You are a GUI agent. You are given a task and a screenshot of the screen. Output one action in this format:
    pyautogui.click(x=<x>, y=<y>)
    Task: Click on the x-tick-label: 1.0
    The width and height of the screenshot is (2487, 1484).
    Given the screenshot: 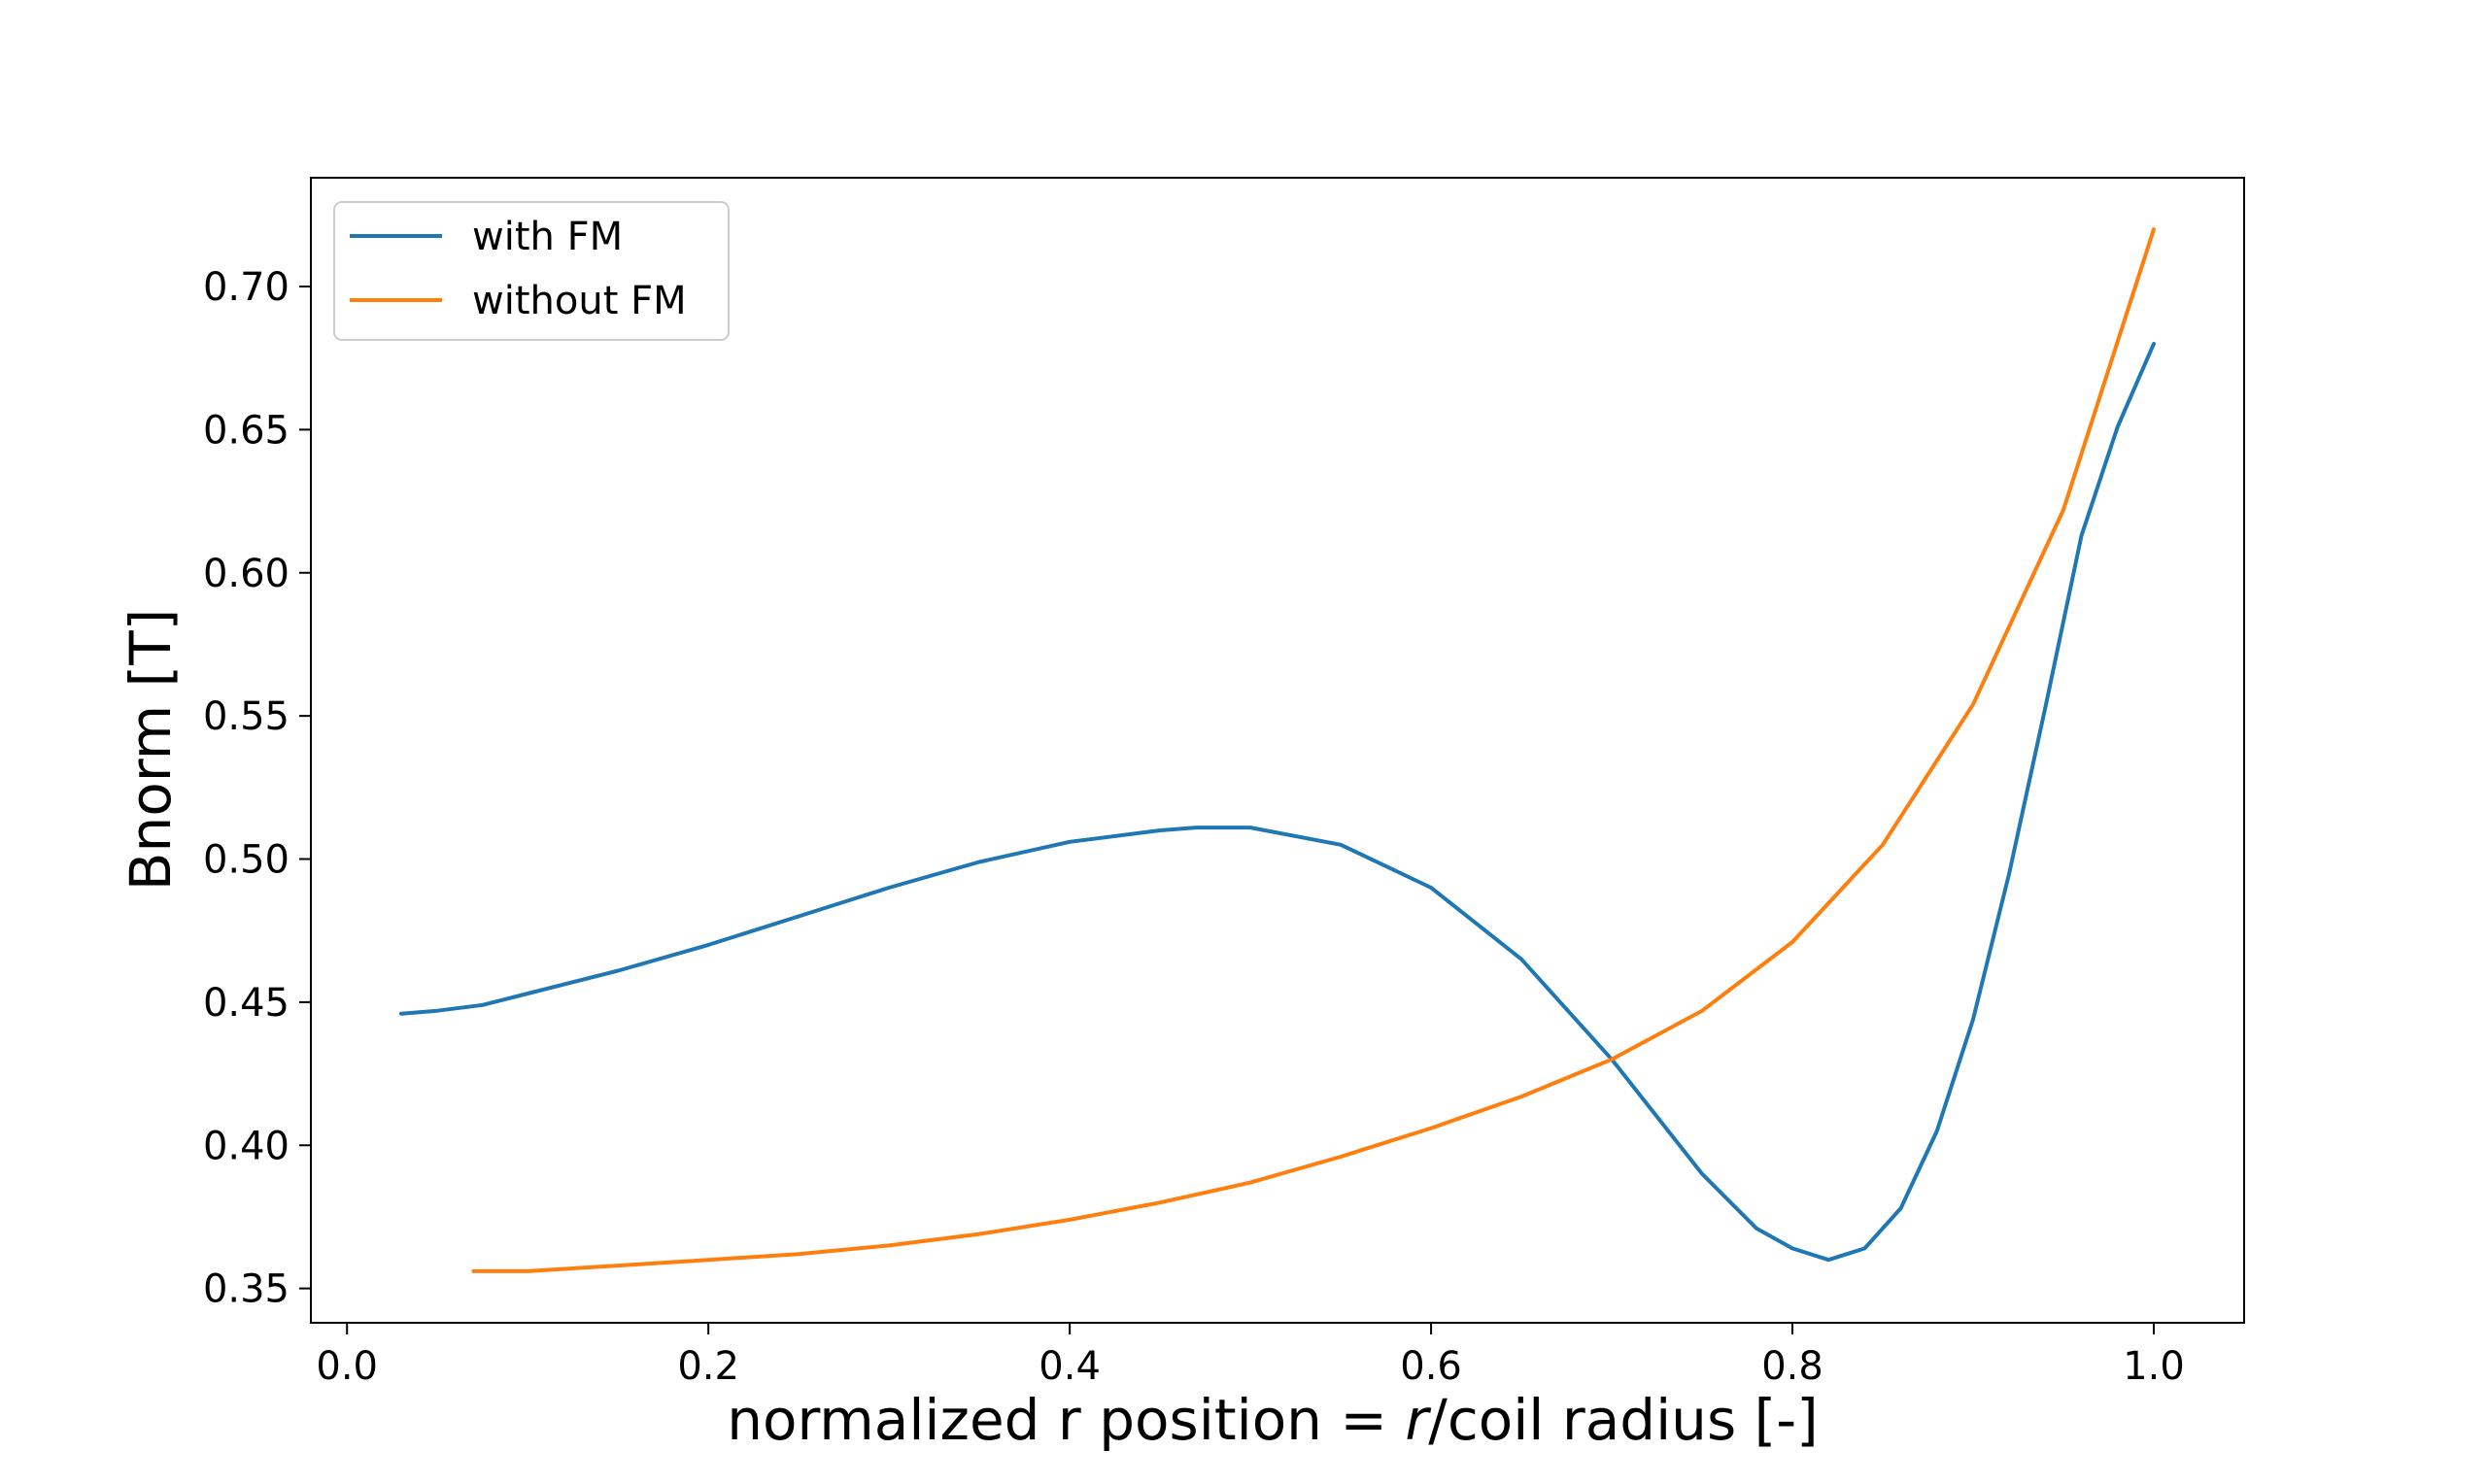 What is the action you would take?
    pyautogui.click(x=2154, y=1366)
    